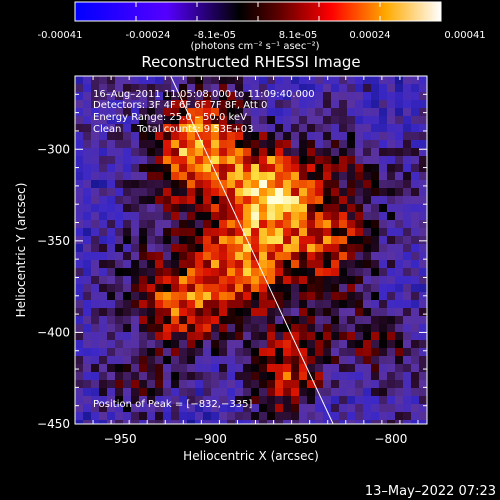 This screenshot has height=500, width=500. Describe the element at coordinates (180, 105) in the screenshot. I see `detectors-annotation: Detectors: 3F 4F 6F 6F 7F 8F, Att 0` at that location.